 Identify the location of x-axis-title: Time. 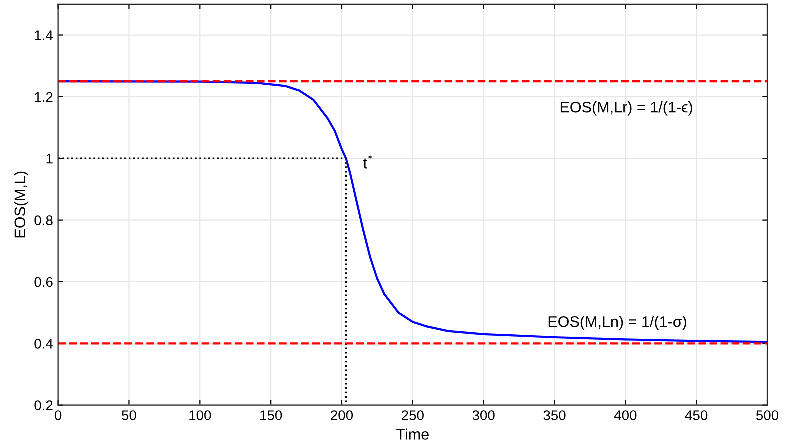
(412, 434).